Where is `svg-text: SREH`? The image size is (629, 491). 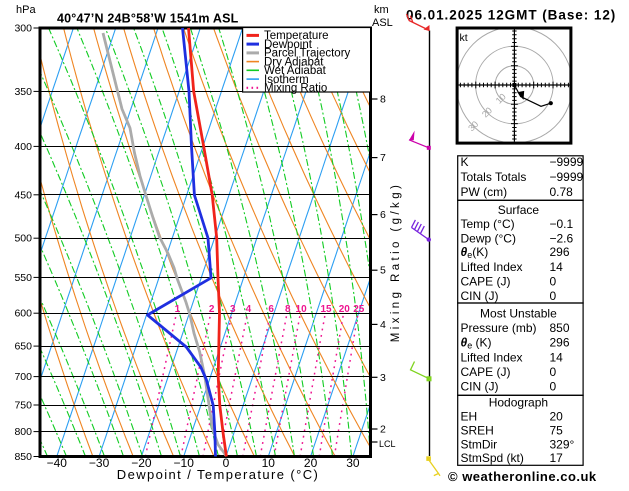 svg-text: SREH is located at coordinates (477, 430).